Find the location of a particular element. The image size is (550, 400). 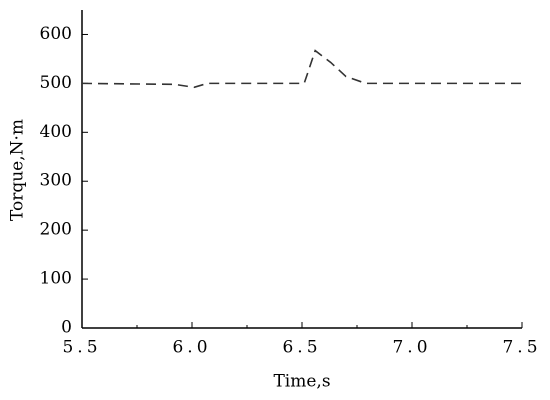

y-tick-label: 300 is located at coordinates (56, 181).